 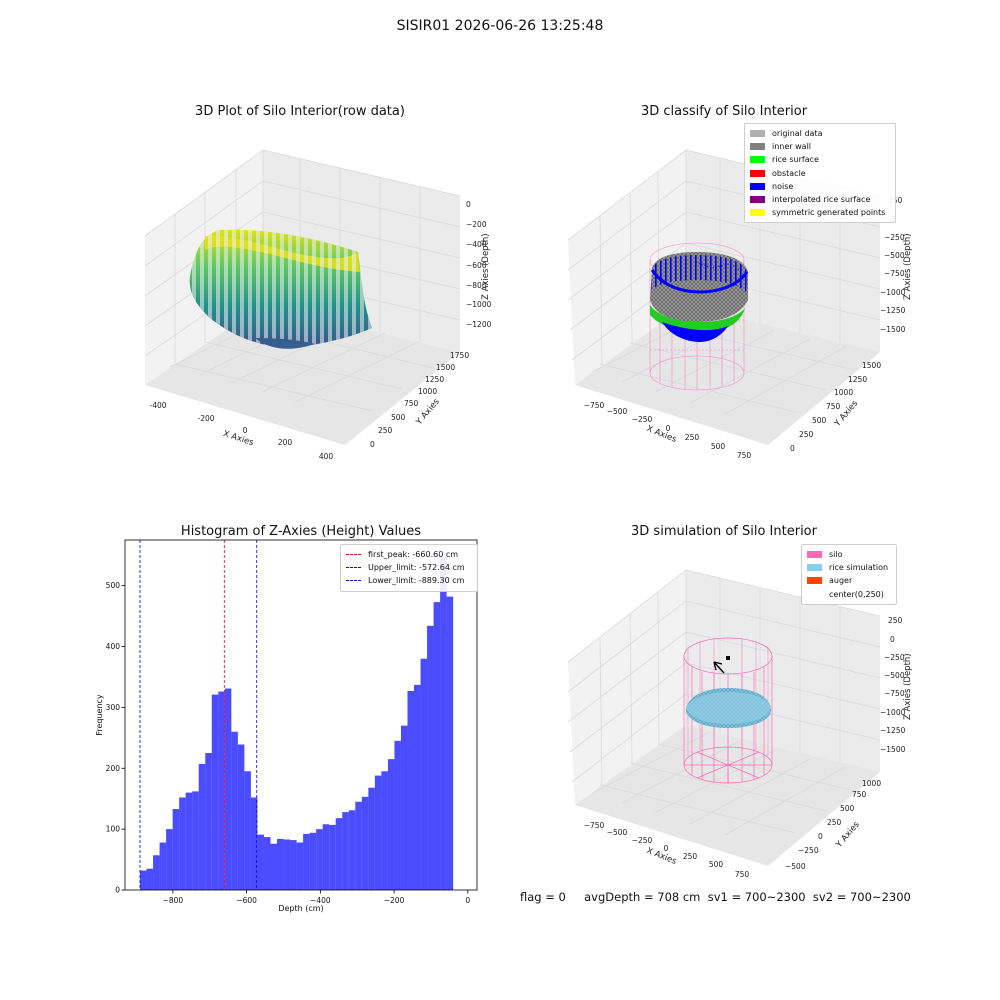 I want to click on classify-panel-title: 3D classify of Silo Interior, so click(x=724, y=111).